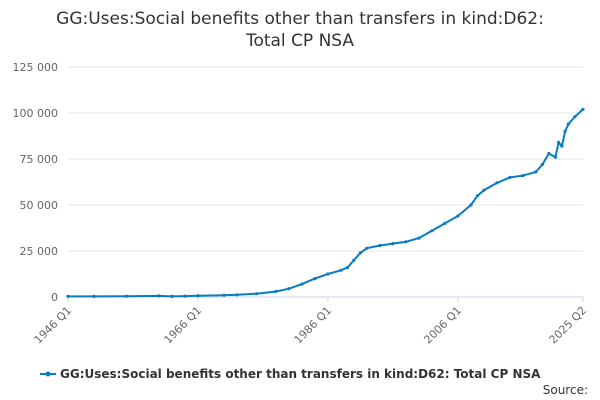 The width and height of the screenshot is (600, 400). I want to click on x-tick-label: 1966 Q1, so click(183, 325).